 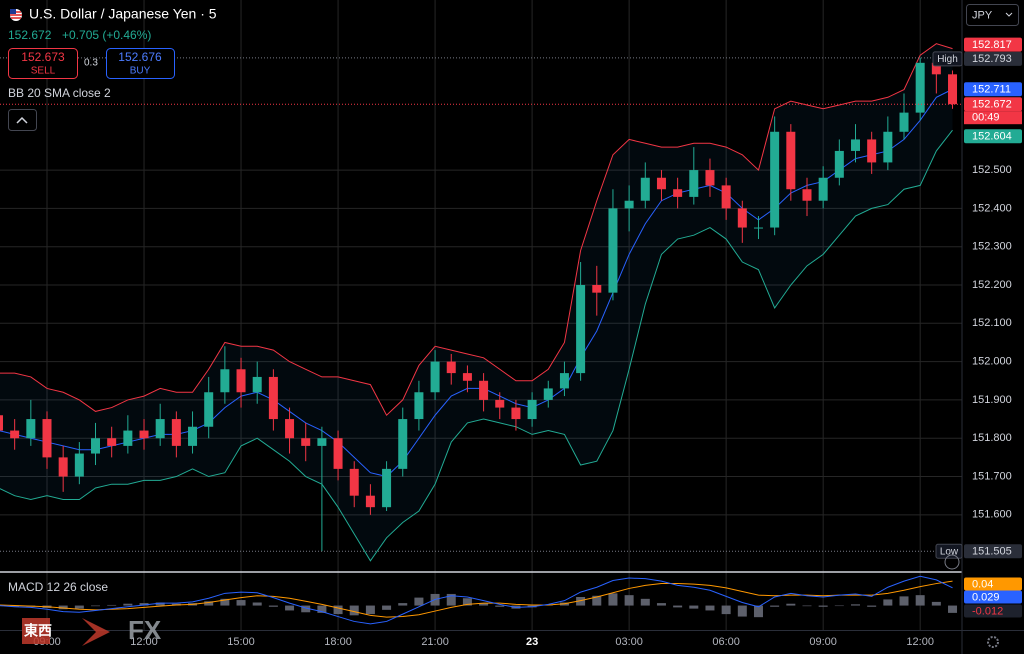 I want to click on watermark-fx: FX, so click(x=145, y=630).